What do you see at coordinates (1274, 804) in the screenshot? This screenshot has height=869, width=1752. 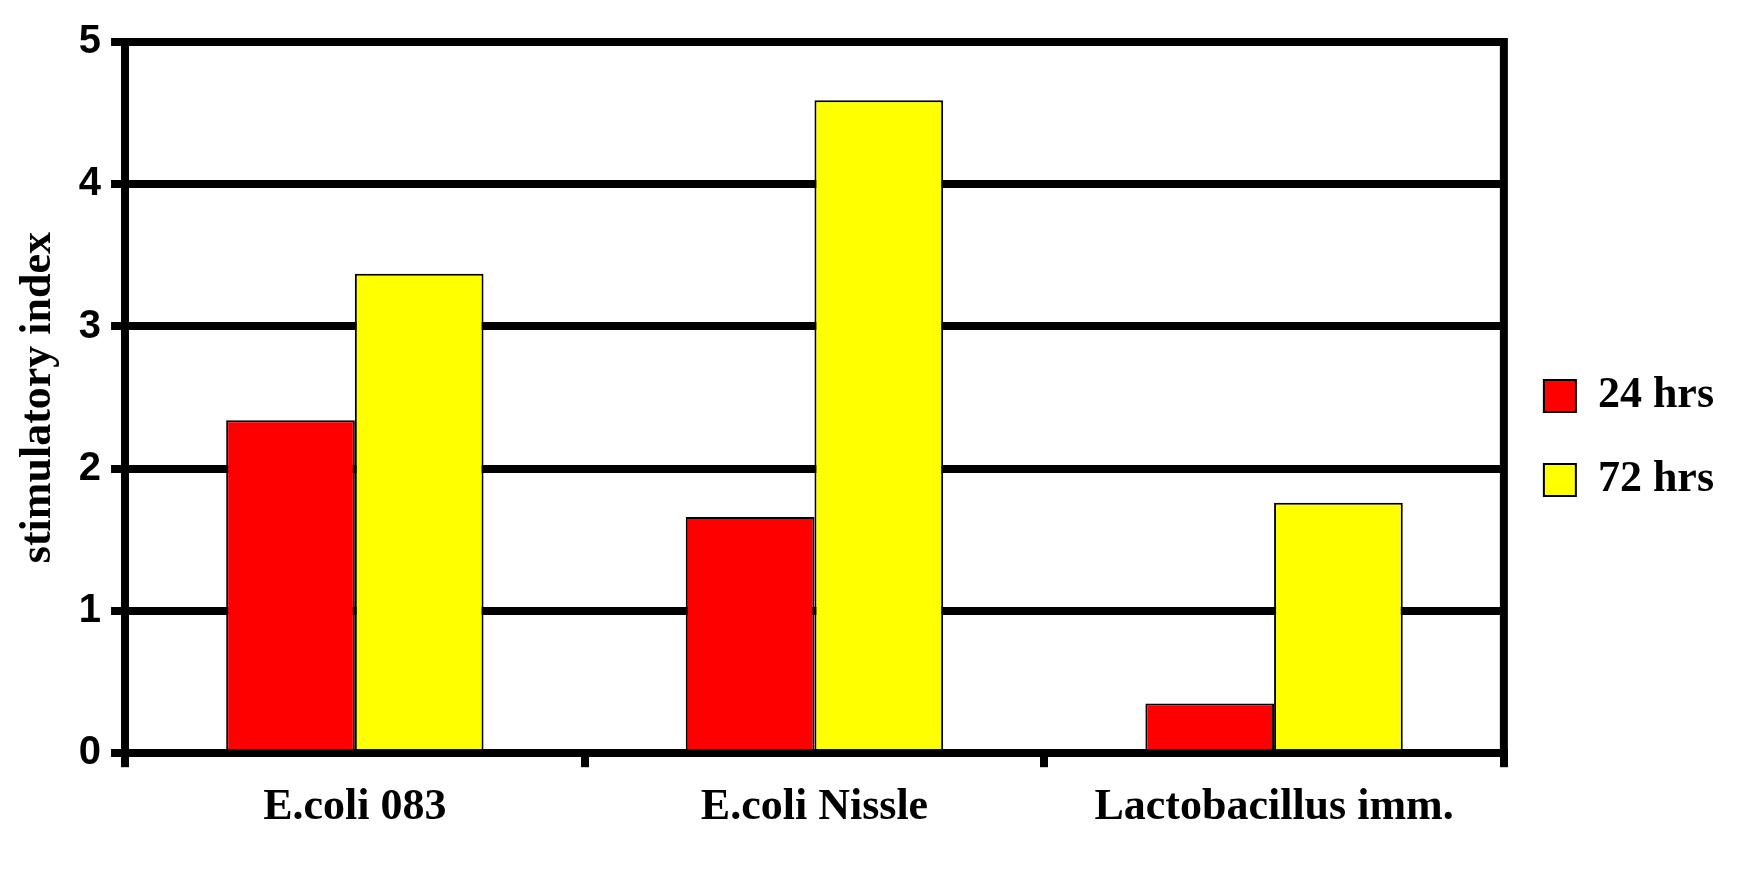 I see `x-tick-label: Lactobacillus imm.` at bounding box center [1274, 804].